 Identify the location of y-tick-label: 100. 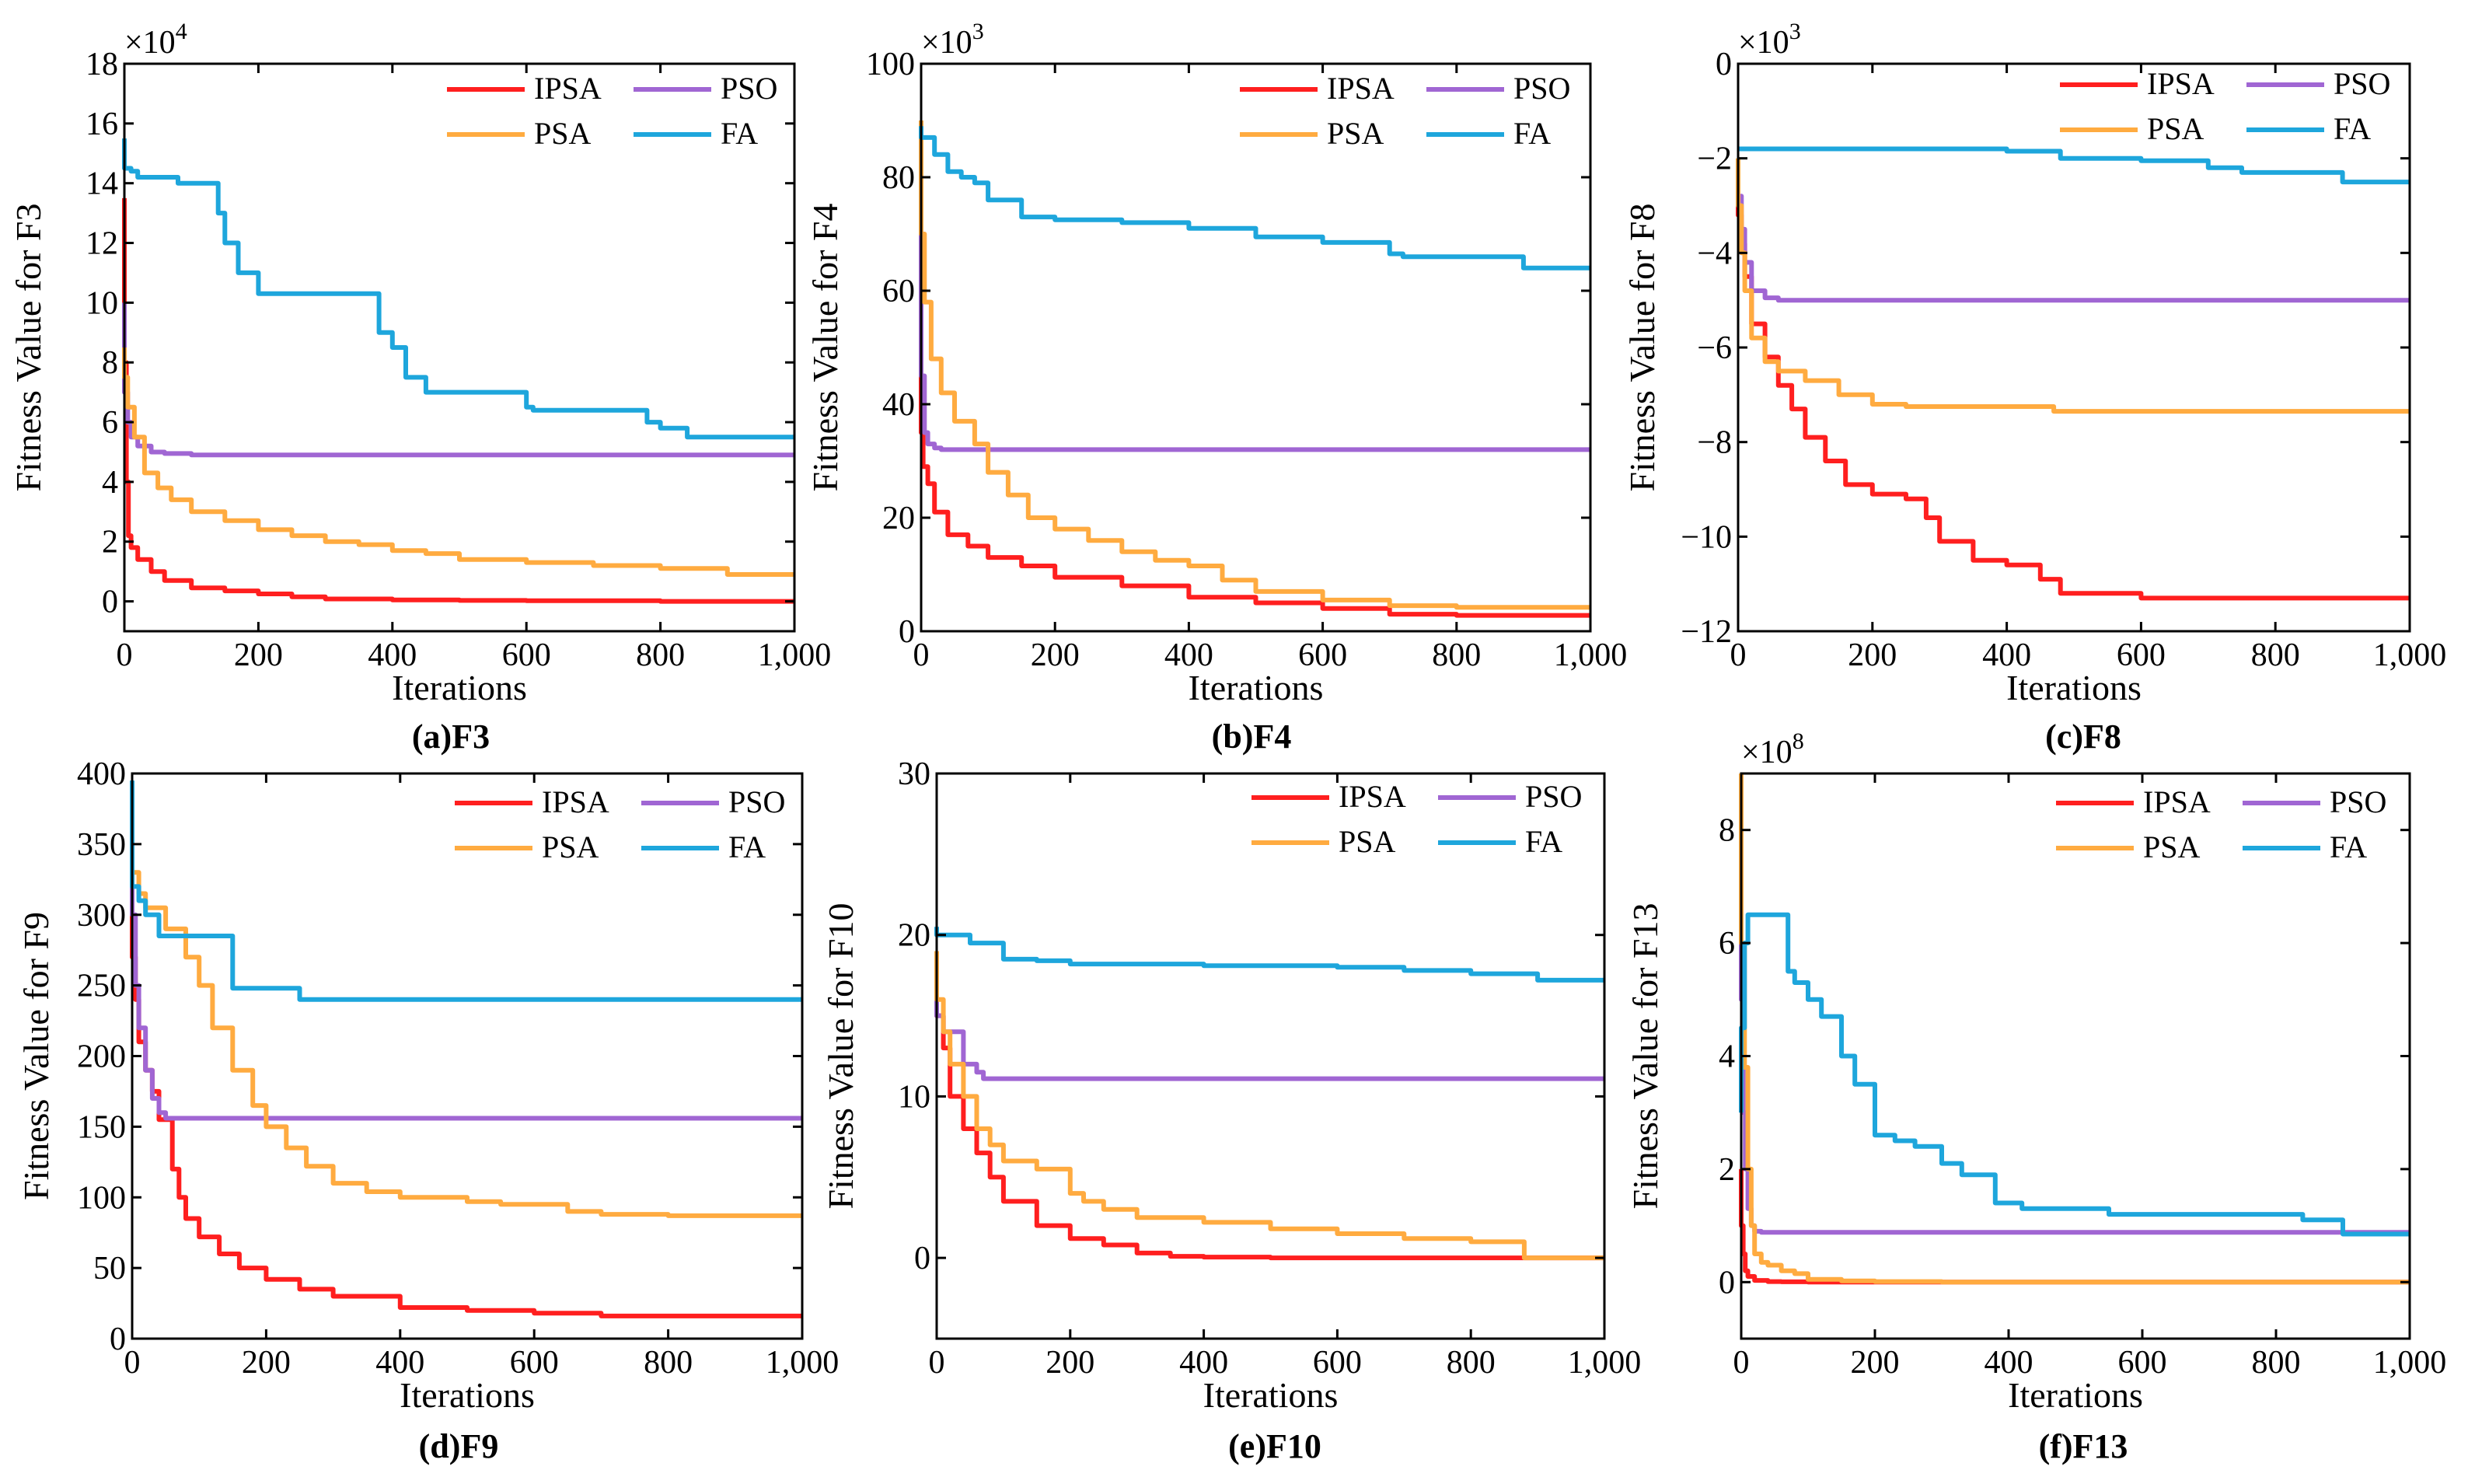
(890, 64).